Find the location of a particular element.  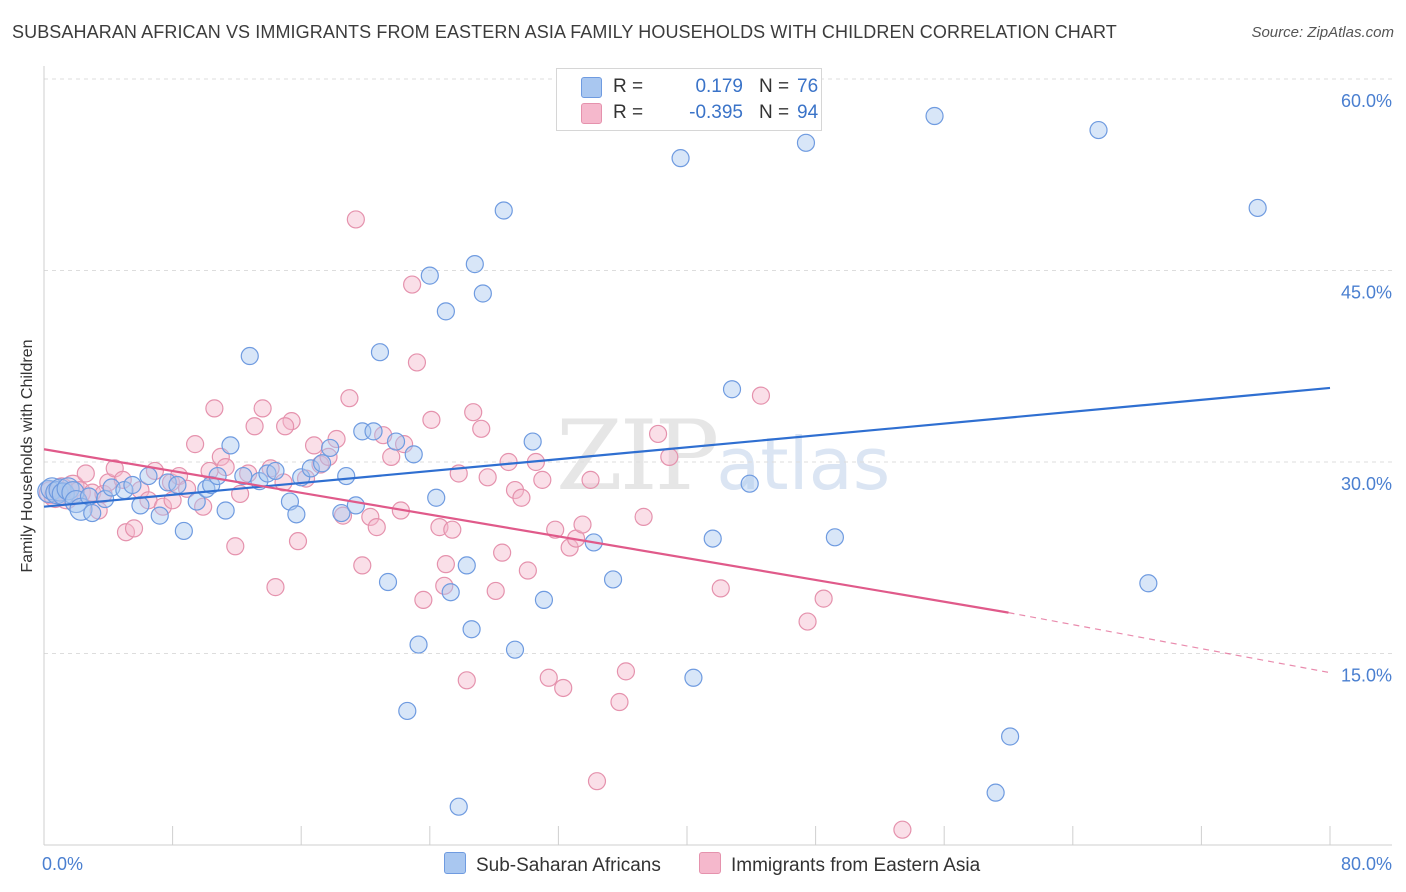

legend-swatch-pink is located at coordinates (591, 113).